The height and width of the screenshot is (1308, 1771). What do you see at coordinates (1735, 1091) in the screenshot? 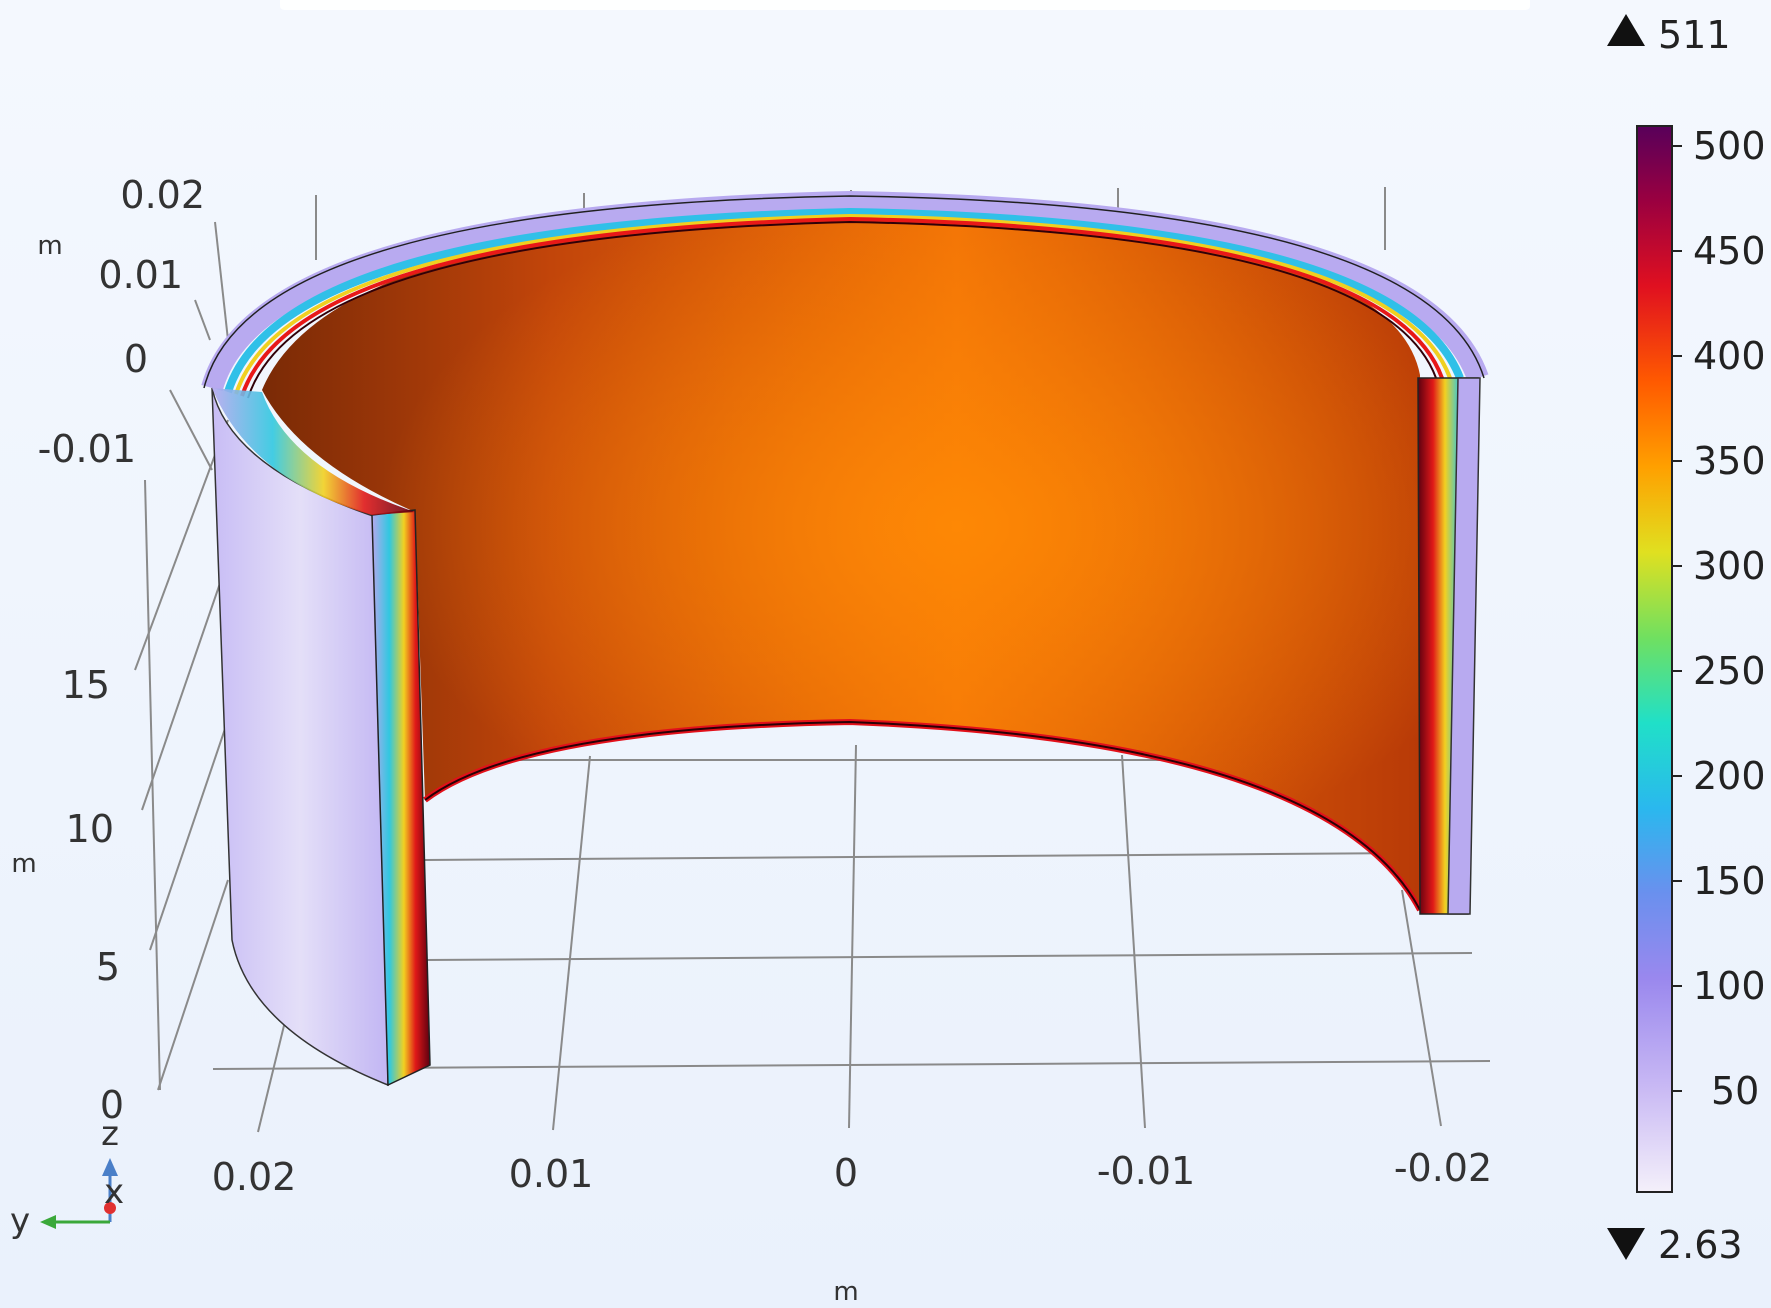
I see `colorbar-tick-label: 50` at bounding box center [1735, 1091].